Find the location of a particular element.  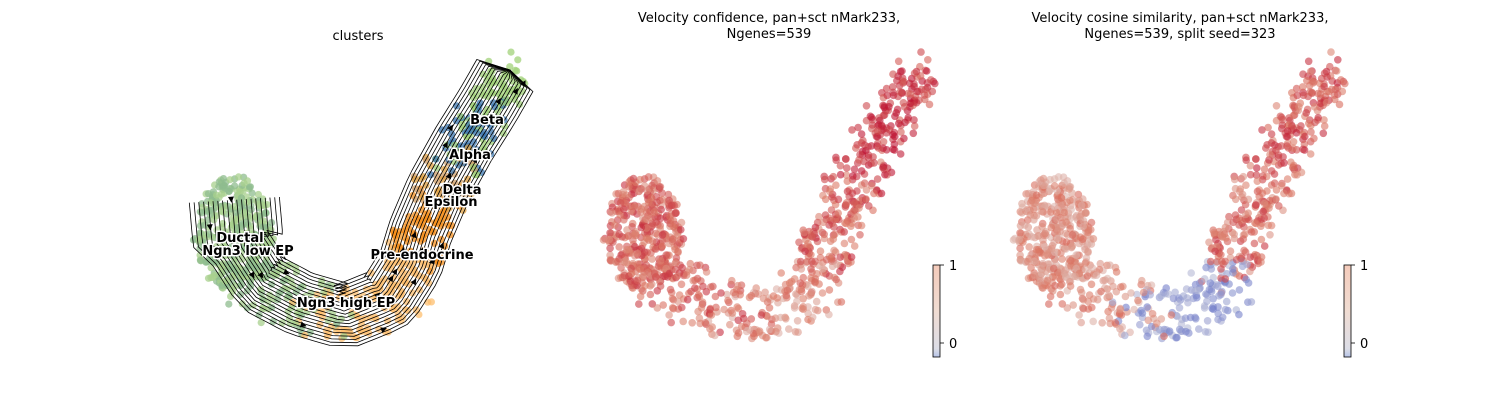

cluster-label-ngn3-low-ep: Ngn3 low EP is located at coordinates (247, 251).